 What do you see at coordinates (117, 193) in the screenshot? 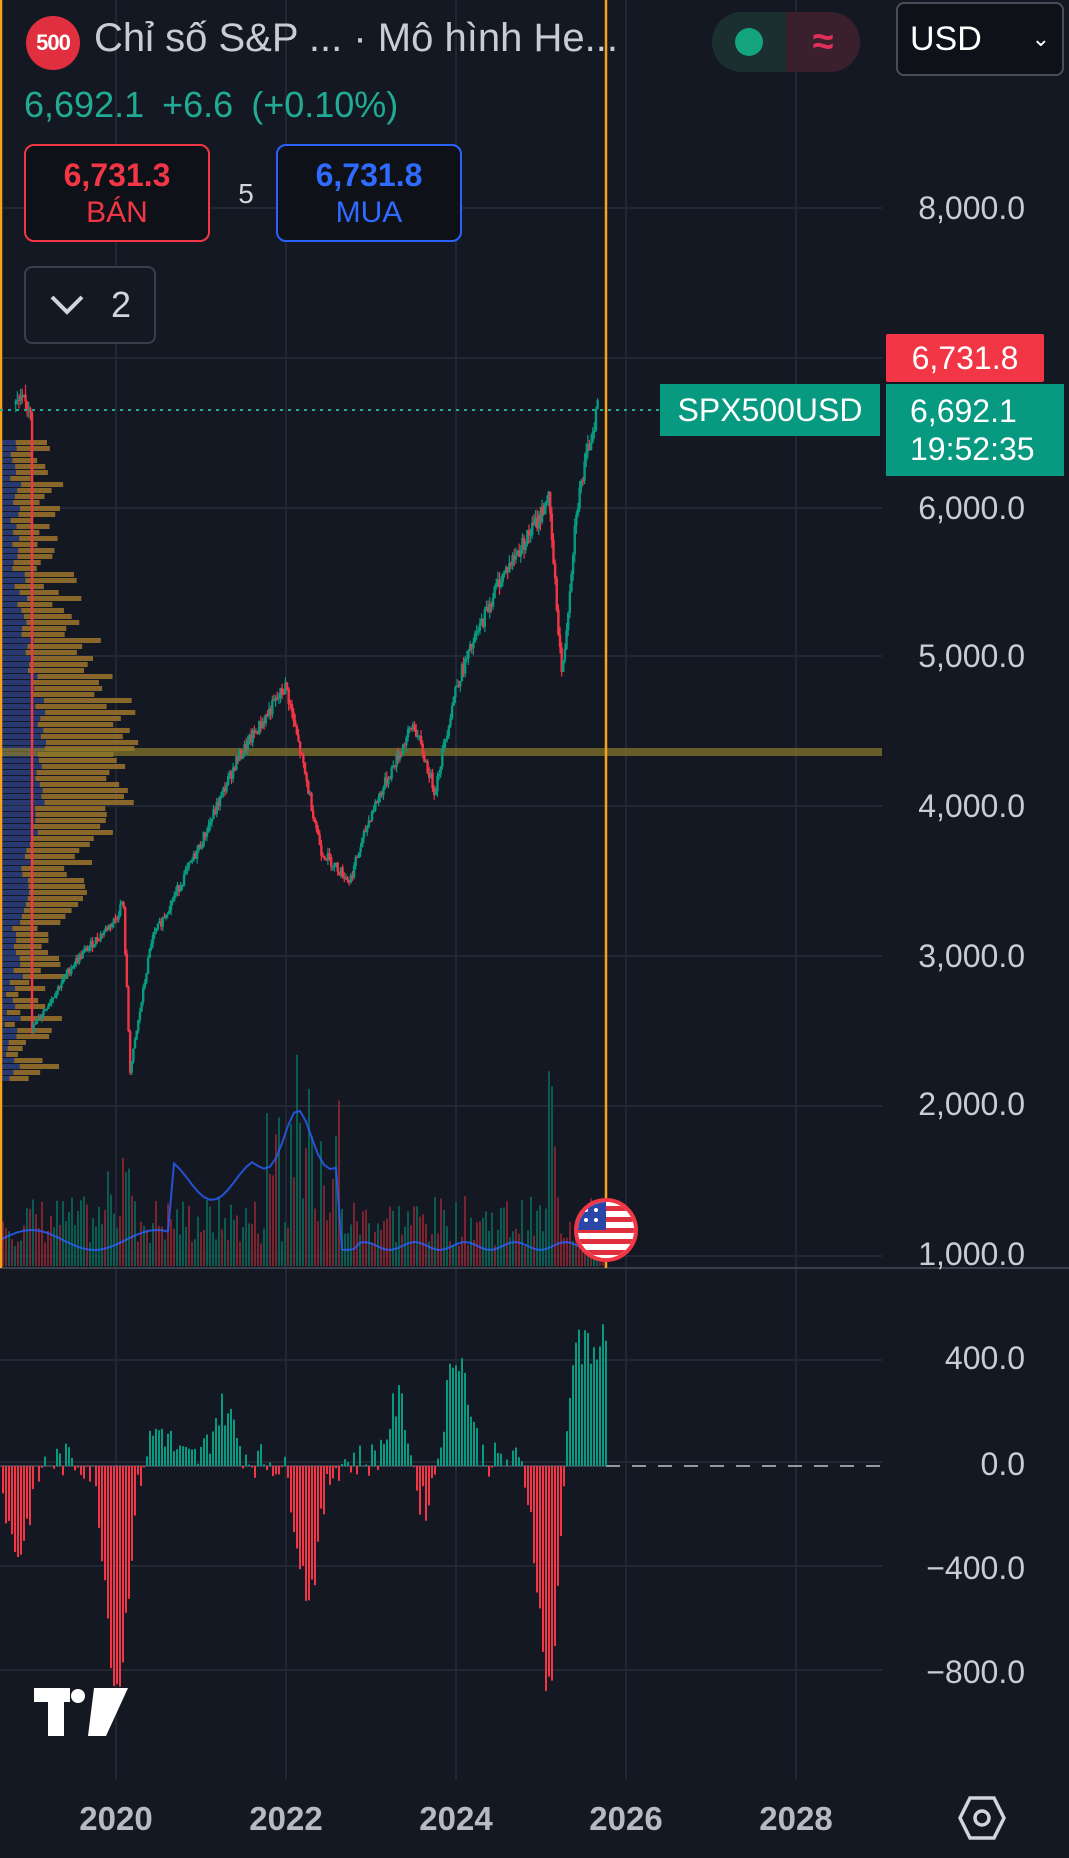
I see `sell-button: 6,731.3 BÁN` at bounding box center [117, 193].